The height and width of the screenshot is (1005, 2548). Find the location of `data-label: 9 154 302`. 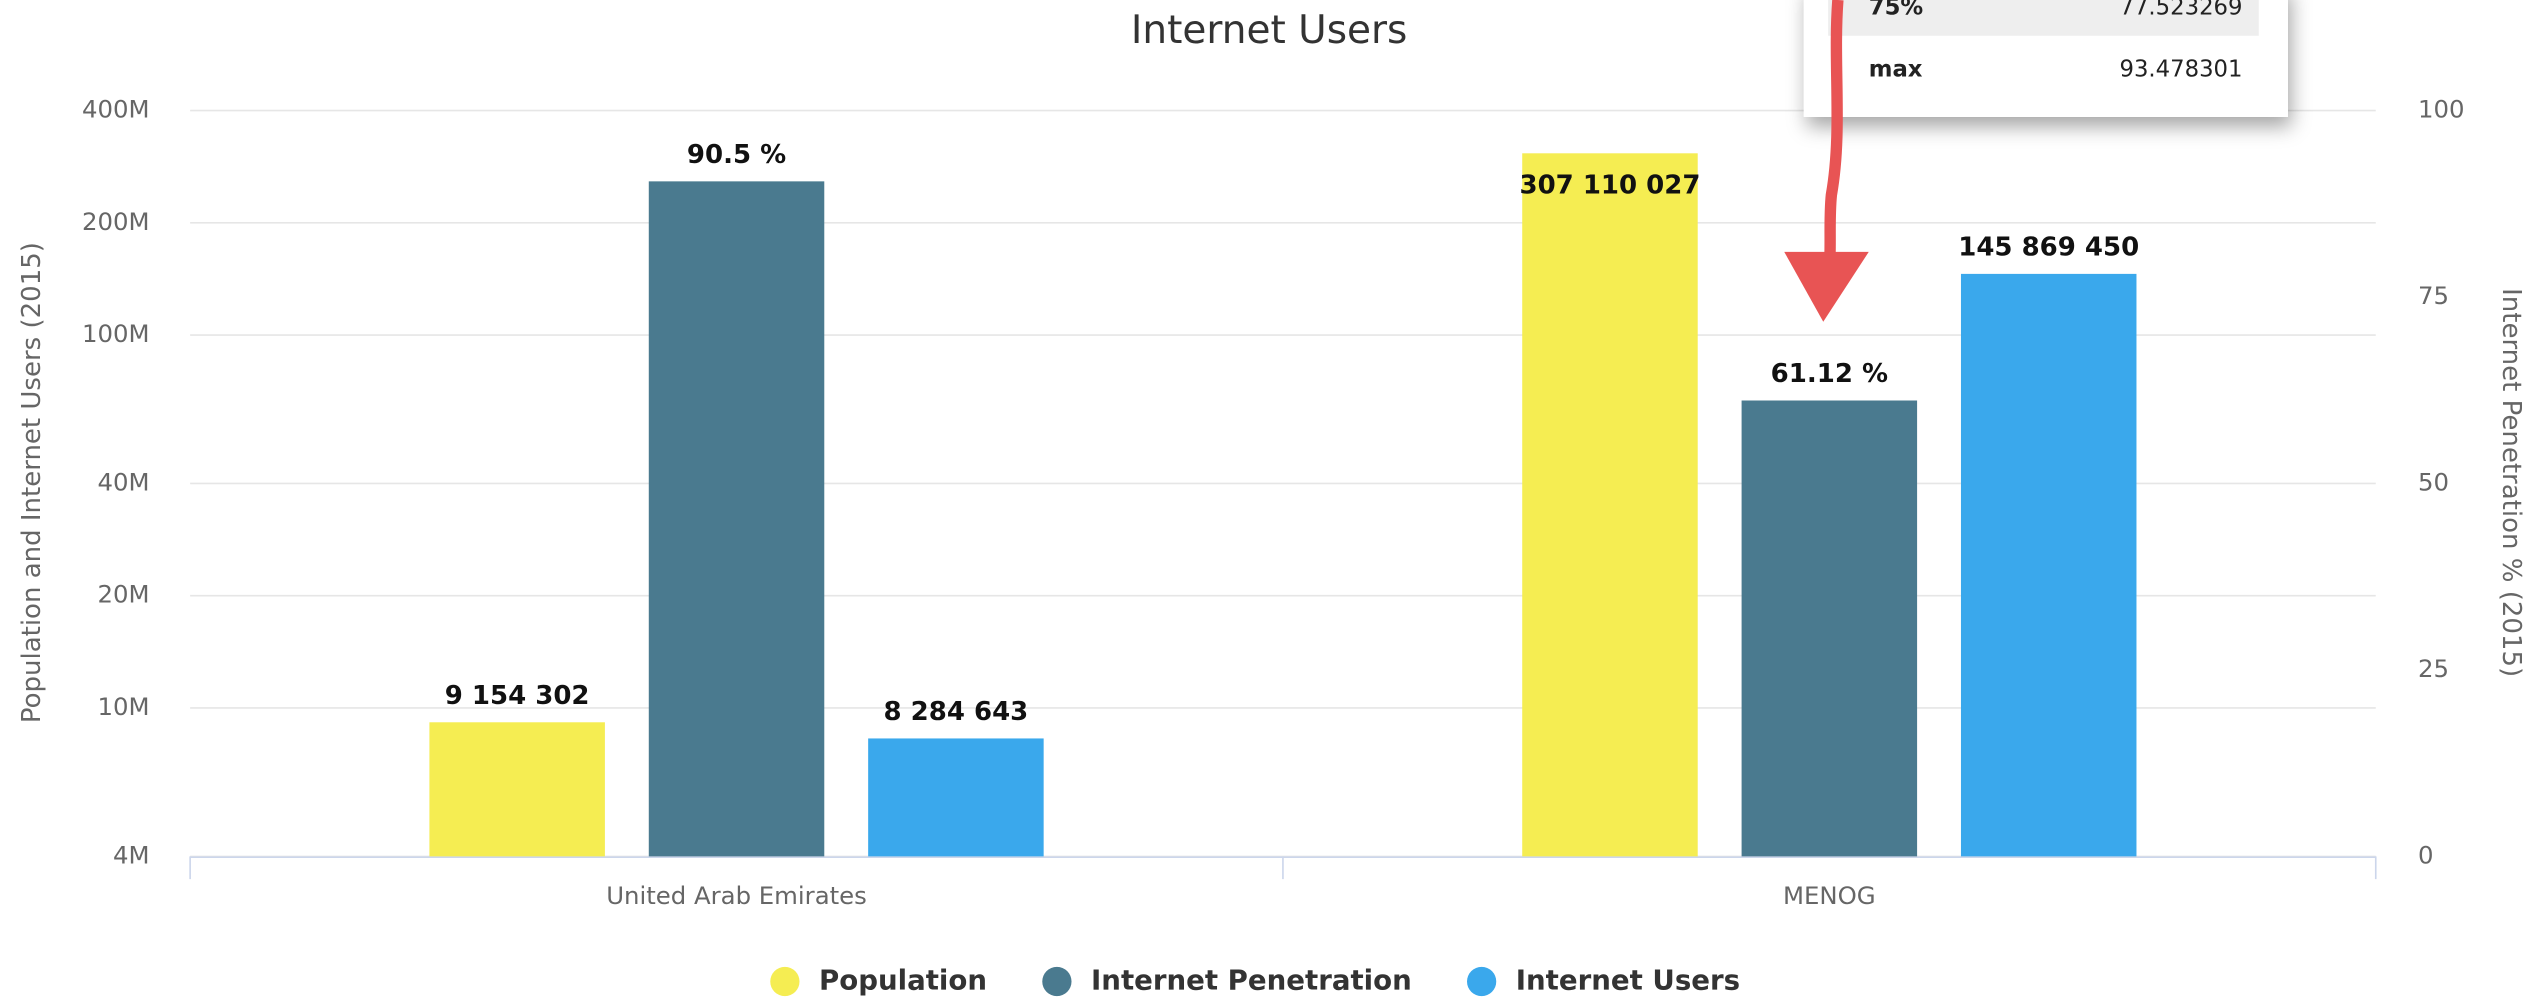

data-label: 9 154 302 is located at coordinates (517, 696).